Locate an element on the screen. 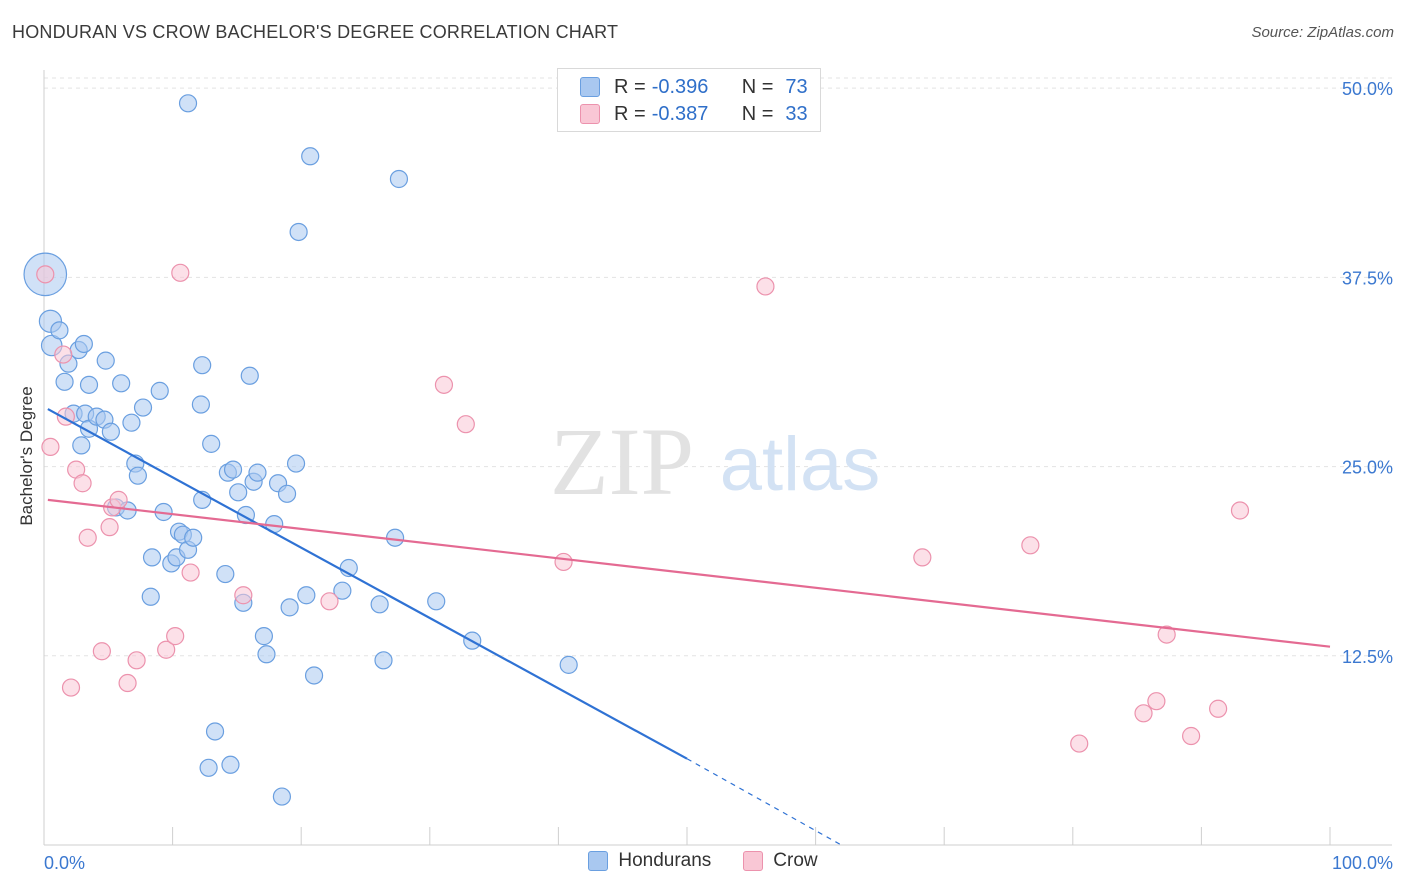  y-axis-label: Bachelor's Degree is located at coordinates (26, 456).